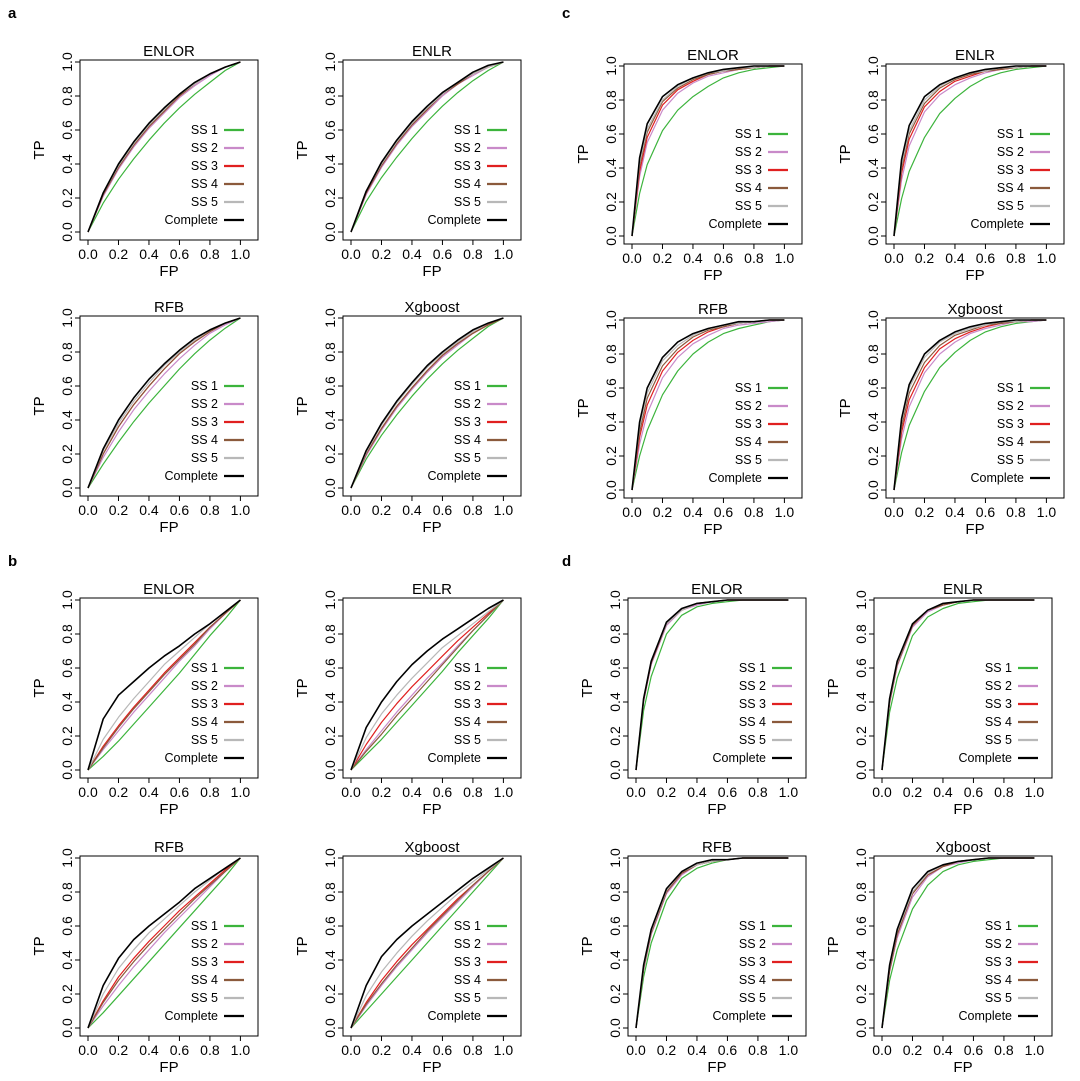  What do you see at coordinates (427, 685) in the screenshot?
I see `series-line-ss5` at bounding box center [427, 685].